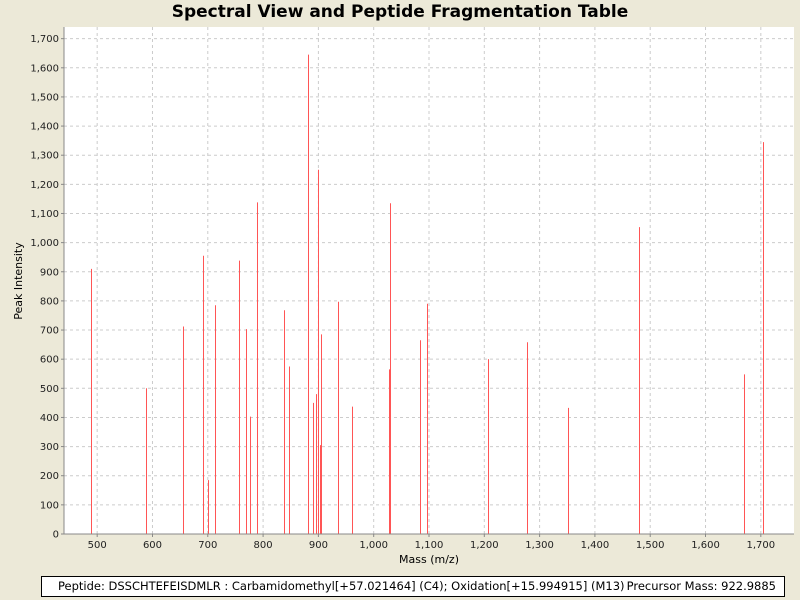 This screenshot has width=800, height=600. I want to click on x-tick-label: 1,100, so click(429, 545).